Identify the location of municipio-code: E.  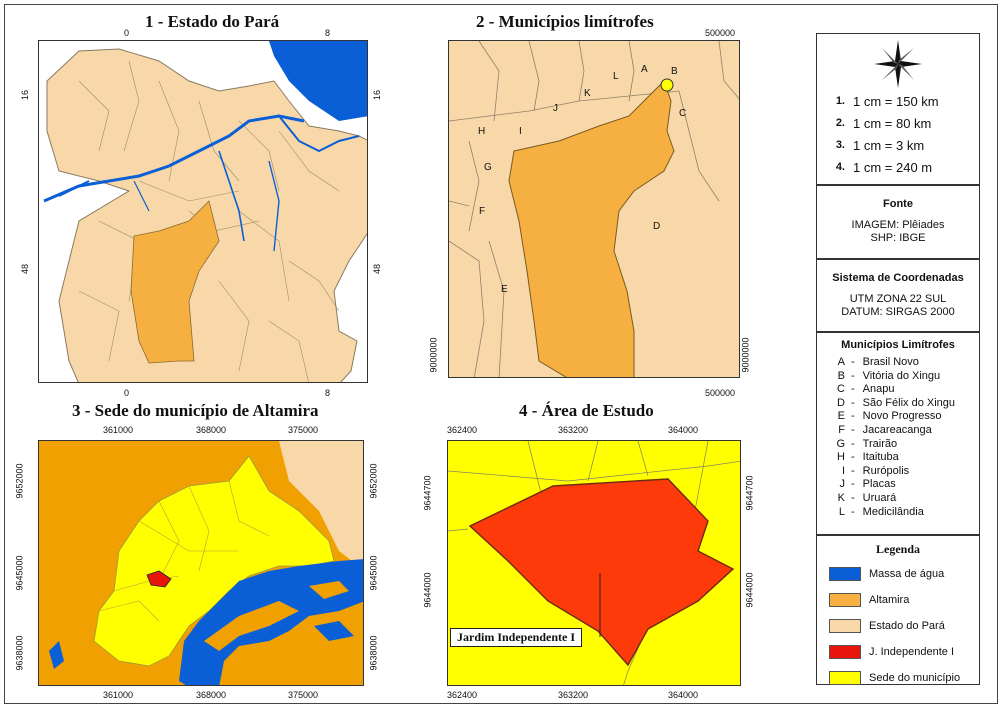
(841, 416).